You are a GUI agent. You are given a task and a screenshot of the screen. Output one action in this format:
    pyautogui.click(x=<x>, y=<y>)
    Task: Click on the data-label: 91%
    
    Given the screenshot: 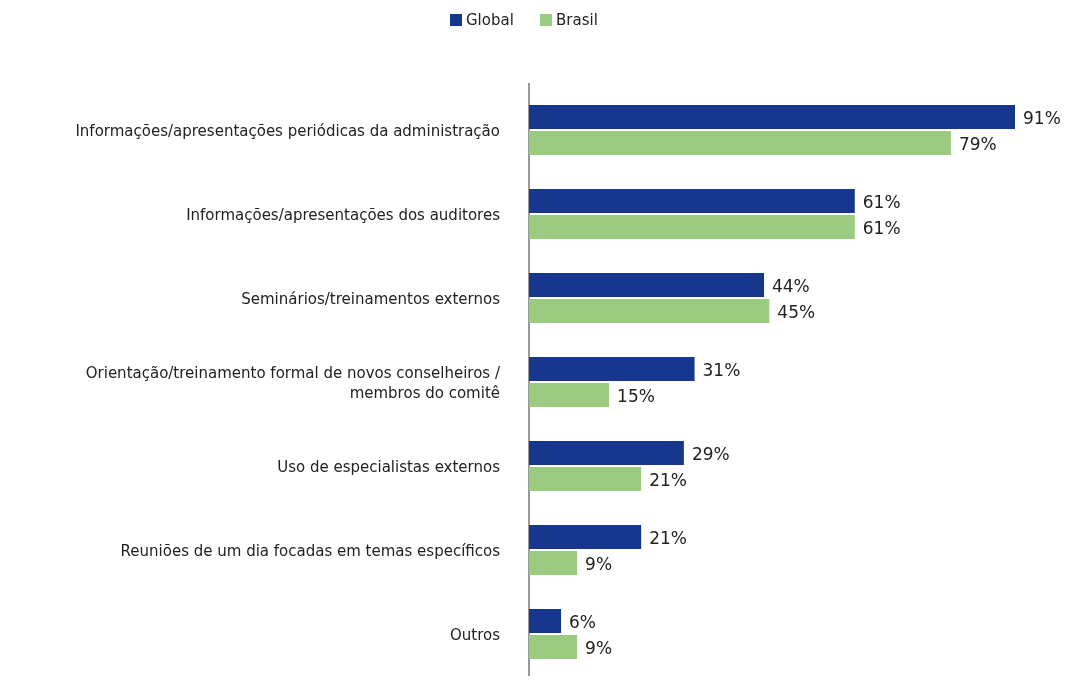 What is the action you would take?
    pyautogui.click(x=1042, y=118)
    